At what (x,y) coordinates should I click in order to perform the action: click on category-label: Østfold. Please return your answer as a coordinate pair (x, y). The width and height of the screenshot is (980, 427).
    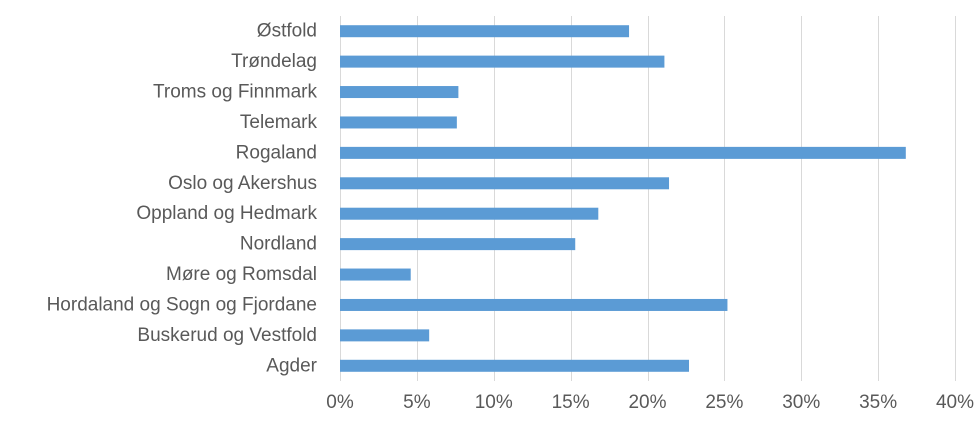
    Looking at the image, I should click on (287, 31).